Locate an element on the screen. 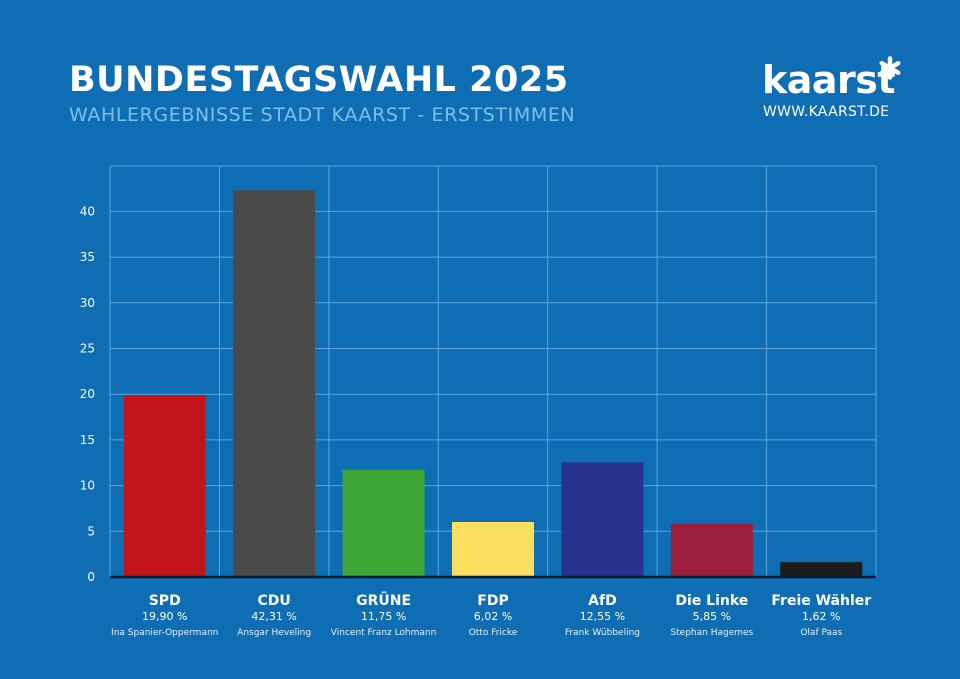 The width and height of the screenshot is (960, 679). data-label: 6,02 % is located at coordinates (493, 616).